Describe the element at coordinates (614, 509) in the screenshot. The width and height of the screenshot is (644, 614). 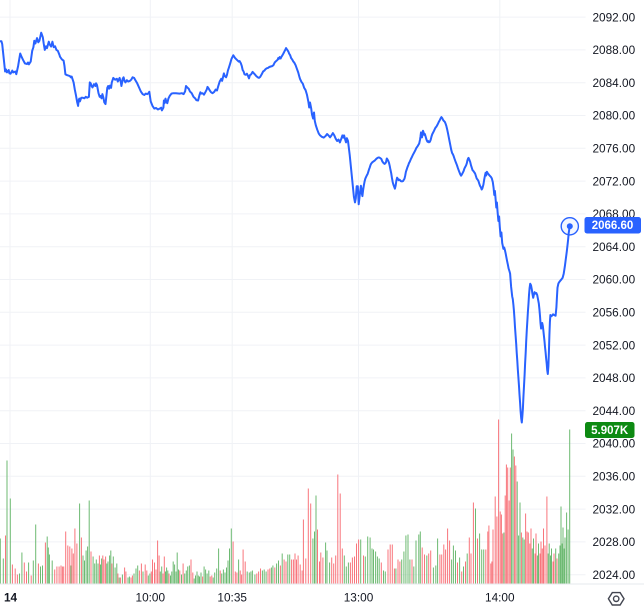
I see `svg-text: 2032.00` at that location.